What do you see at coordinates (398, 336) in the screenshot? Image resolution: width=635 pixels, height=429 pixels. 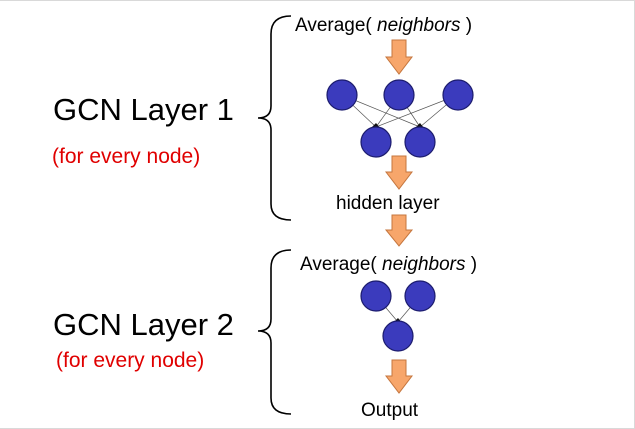 I see `layer2-target-node` at bounding box center [398, 336].